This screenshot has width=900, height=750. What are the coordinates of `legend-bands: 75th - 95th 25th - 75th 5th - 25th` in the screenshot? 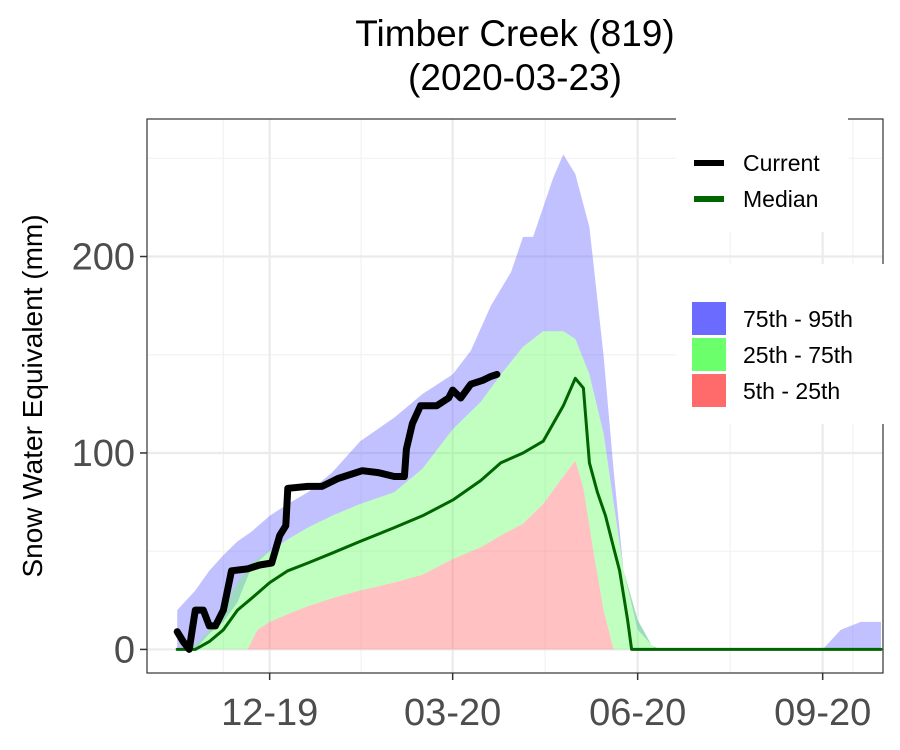 It's located at (781, 344).